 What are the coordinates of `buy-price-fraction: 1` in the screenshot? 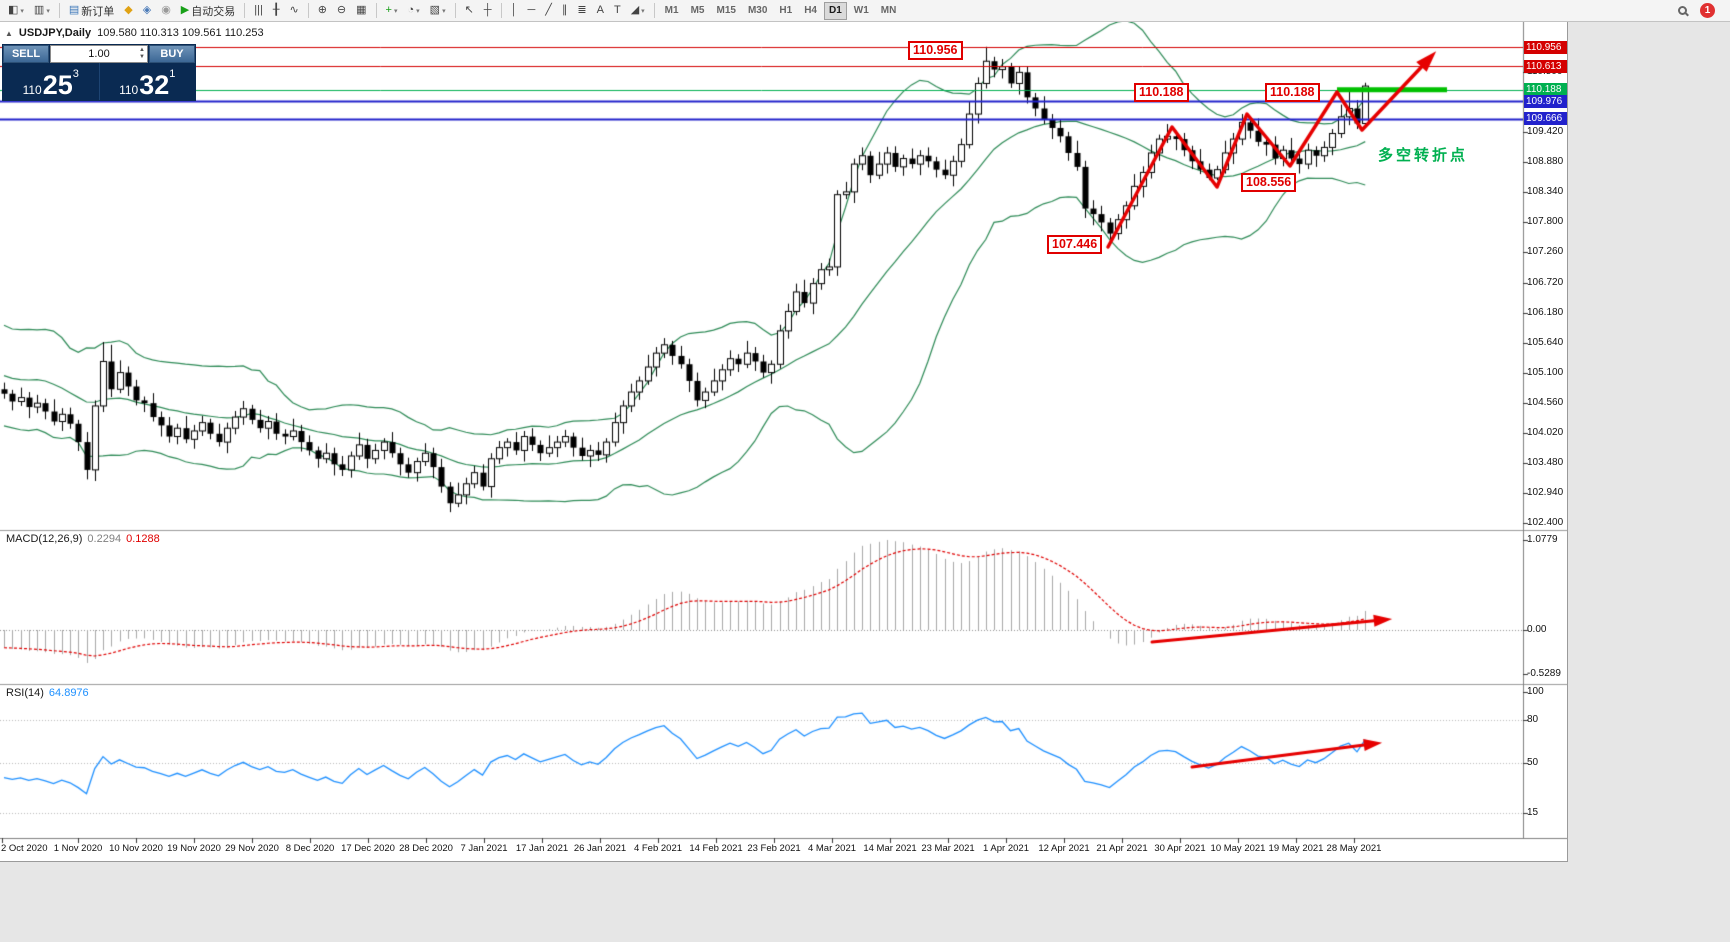 It's located at (172, 74).